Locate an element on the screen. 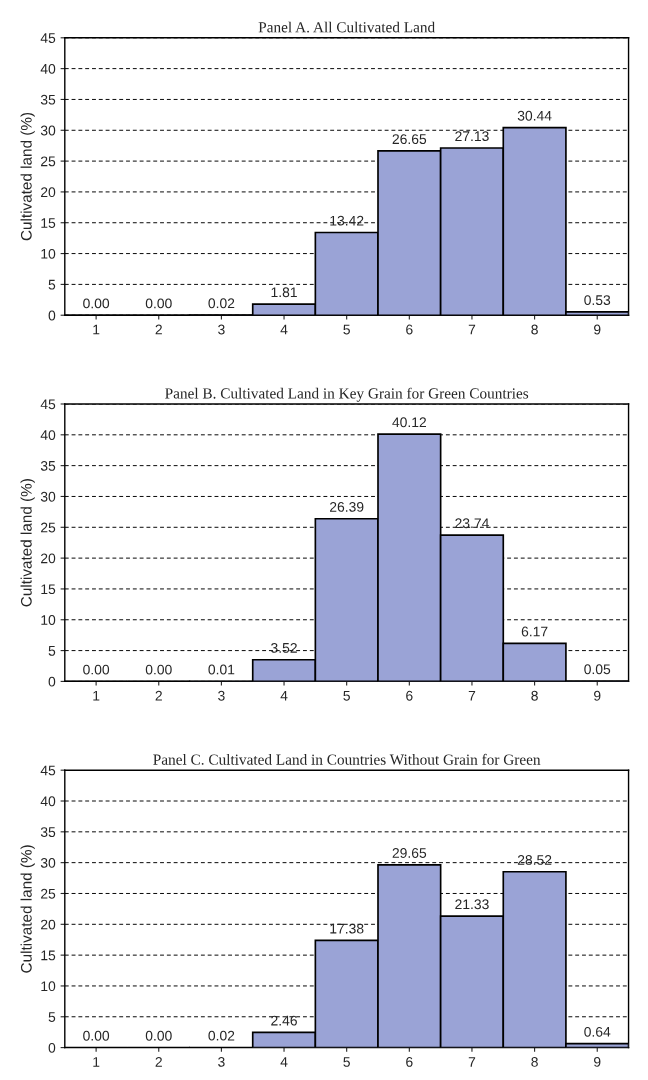  data-label: 0.05 is located at coordinates (597, 669).